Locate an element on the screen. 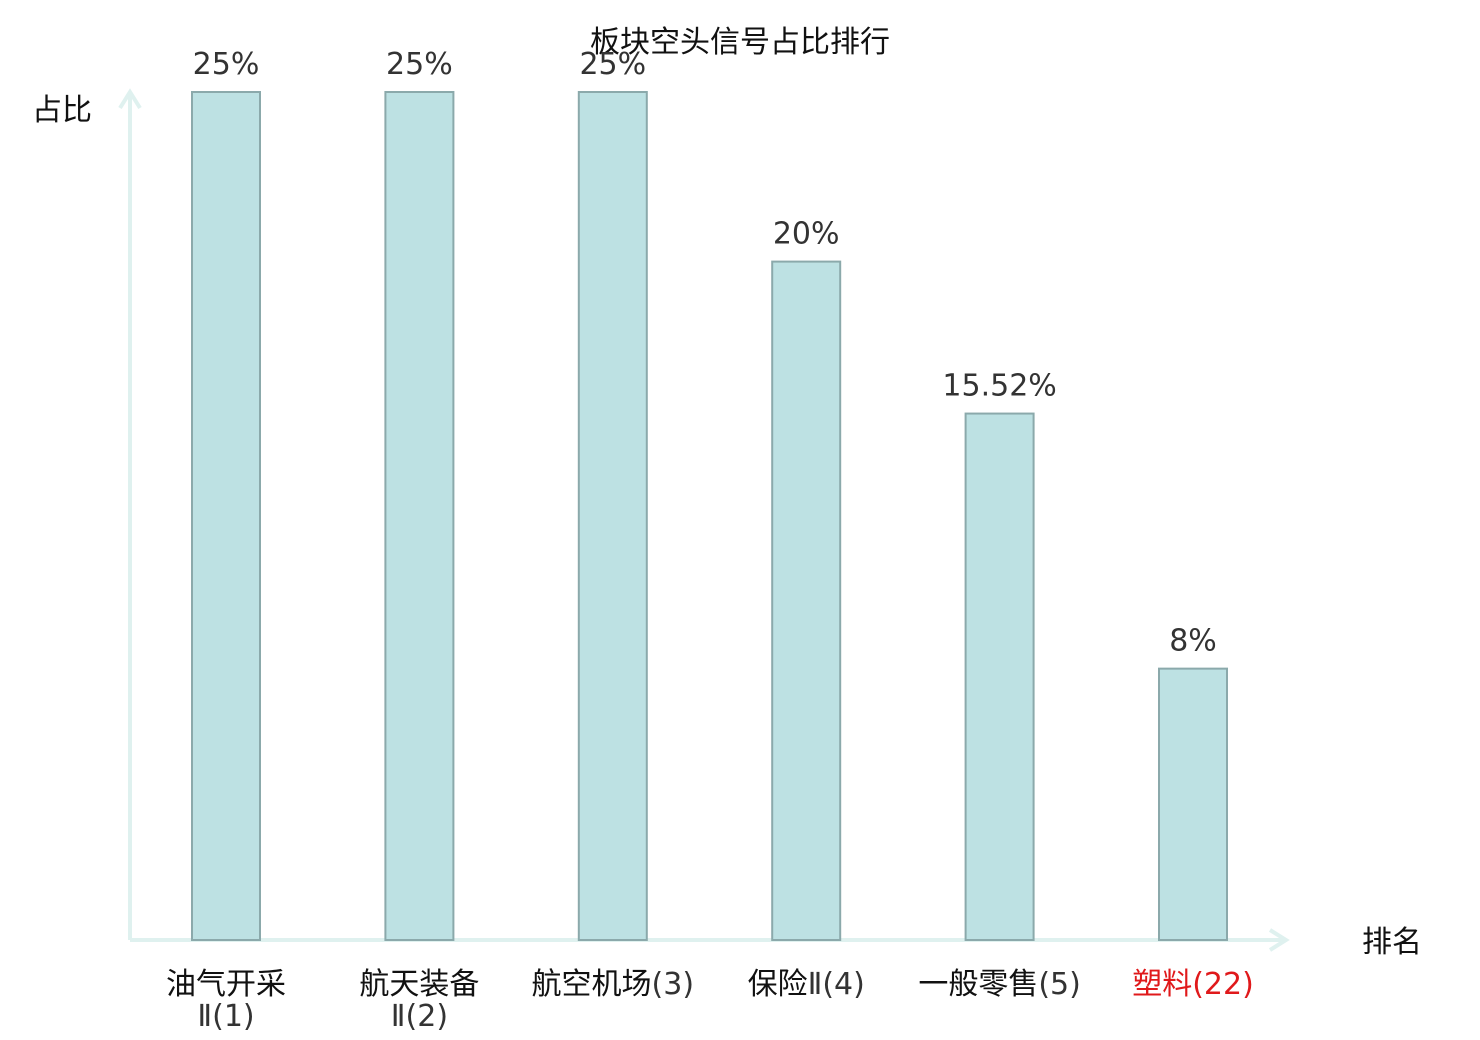 This screenshot has width=1480, height=1040. category-label: 航天装备 is located at coordinates (419, 984).